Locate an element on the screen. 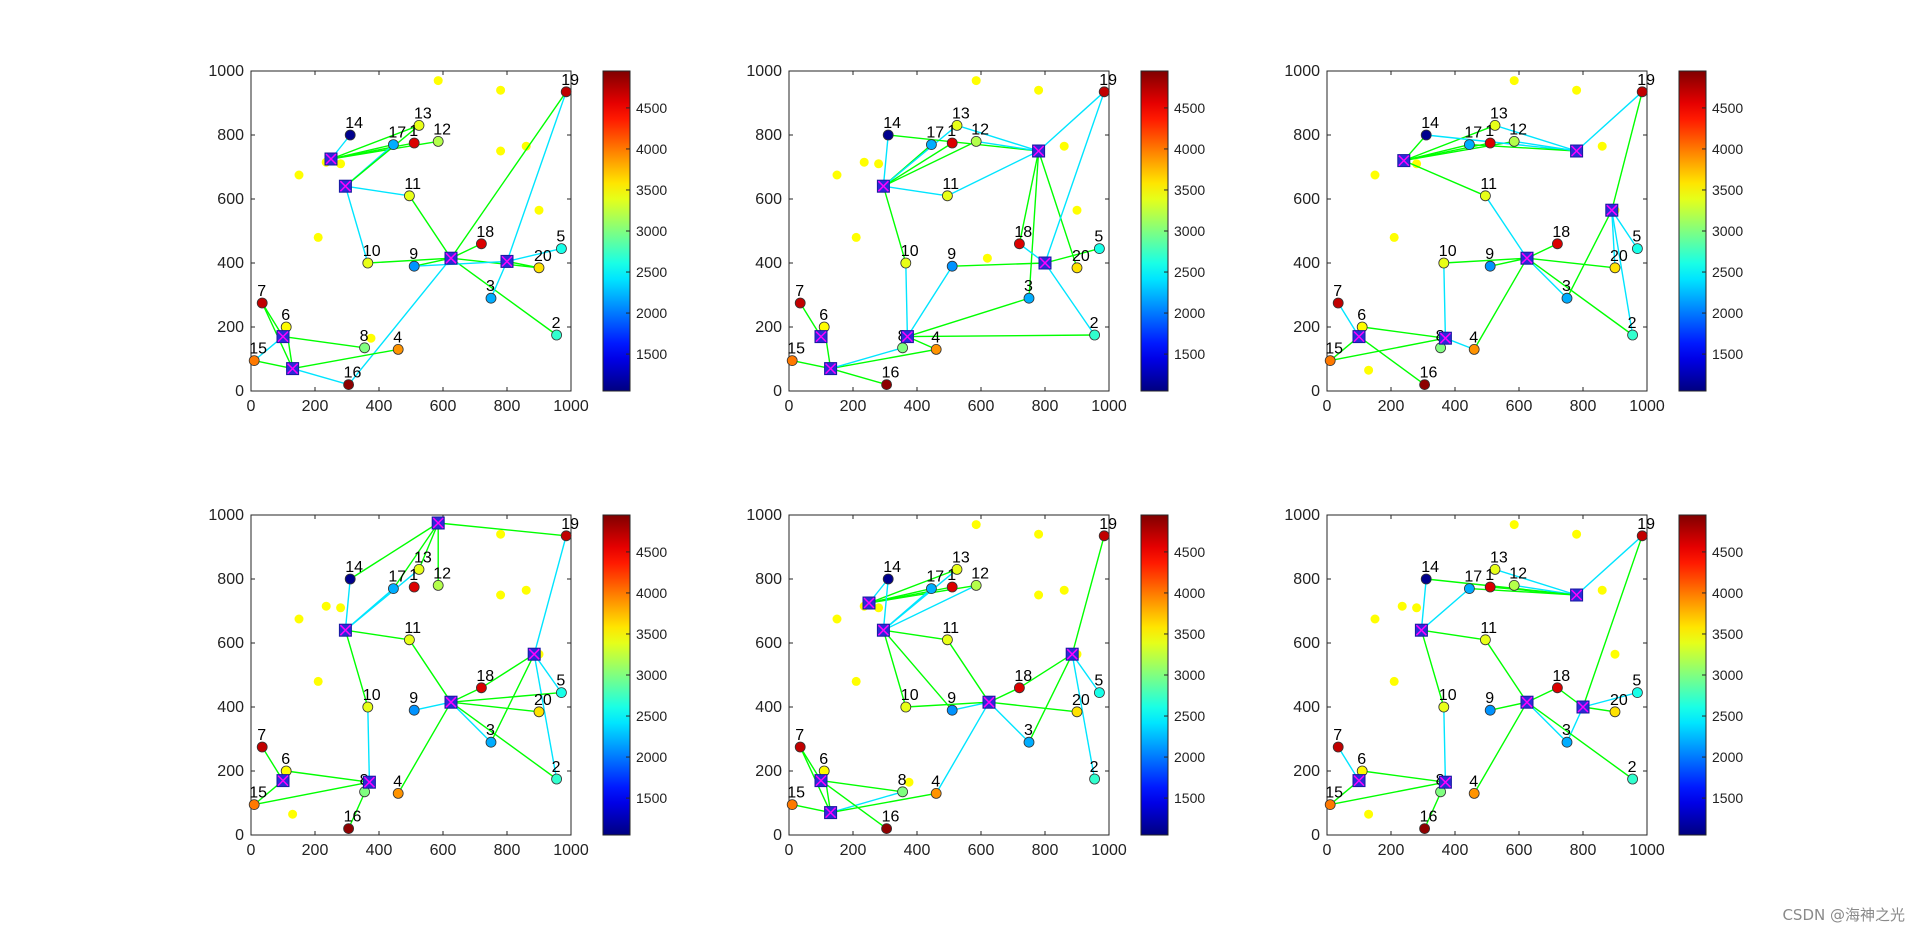 Image resolution: width=1920 pixels, height=937 pixels. node-label: 19 is located at coordinates (1646, 524).